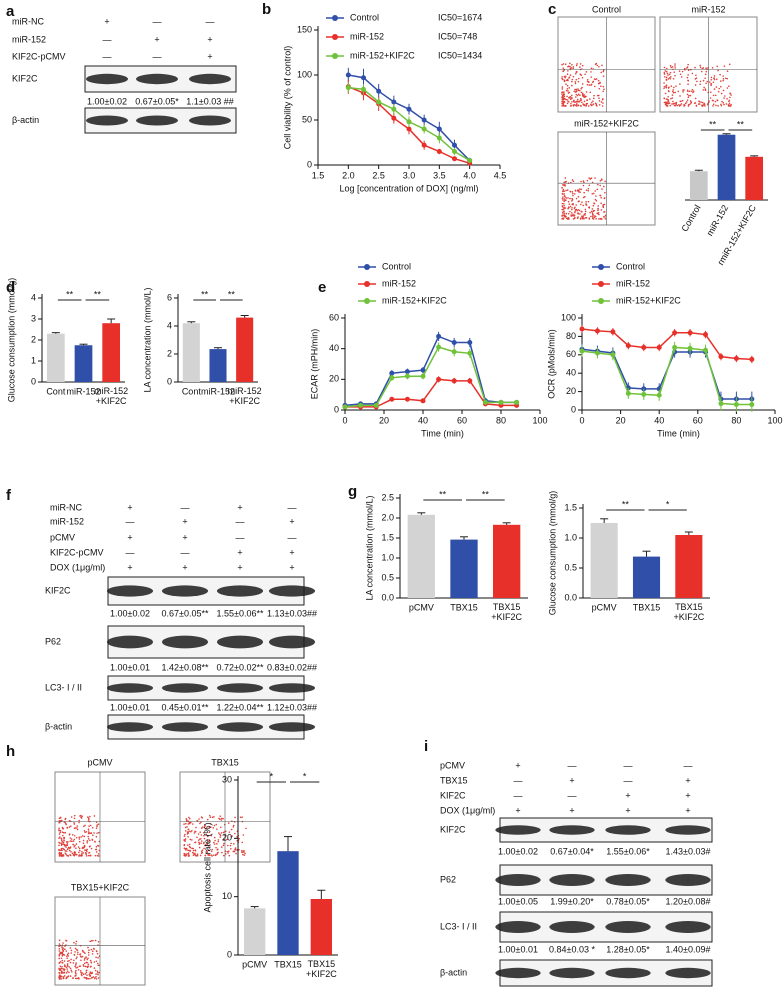 This screenshot has width=784, height=994. I want to click on x-tick-label: 60, so click(462, 420).